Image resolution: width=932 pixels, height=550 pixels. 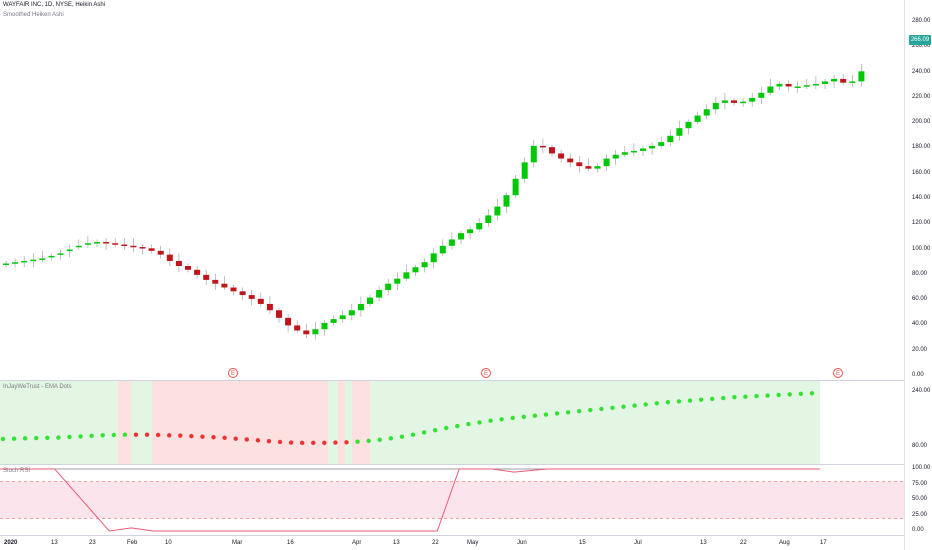 I want to click on time-tick: Mar, so click(x=237, y=543).